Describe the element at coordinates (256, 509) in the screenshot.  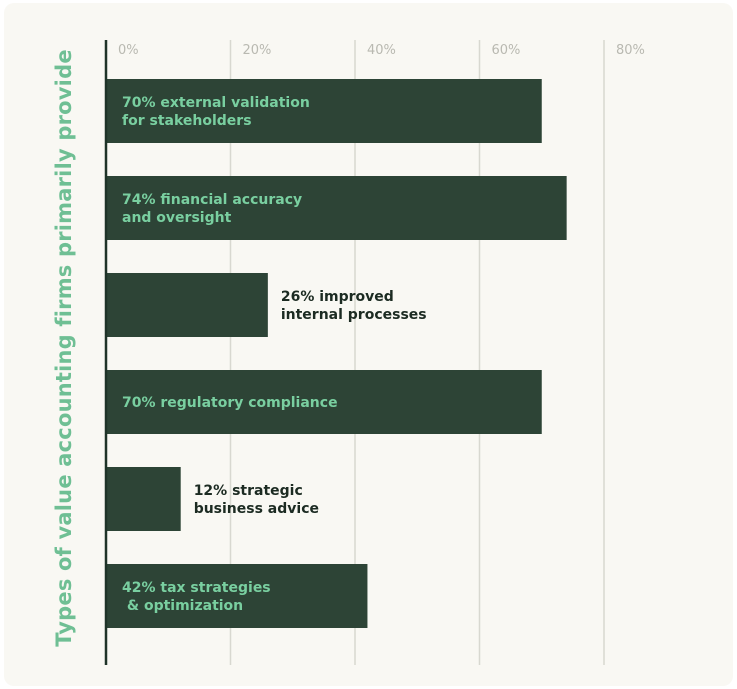
I see `bar-data-label: business advice` at that location.